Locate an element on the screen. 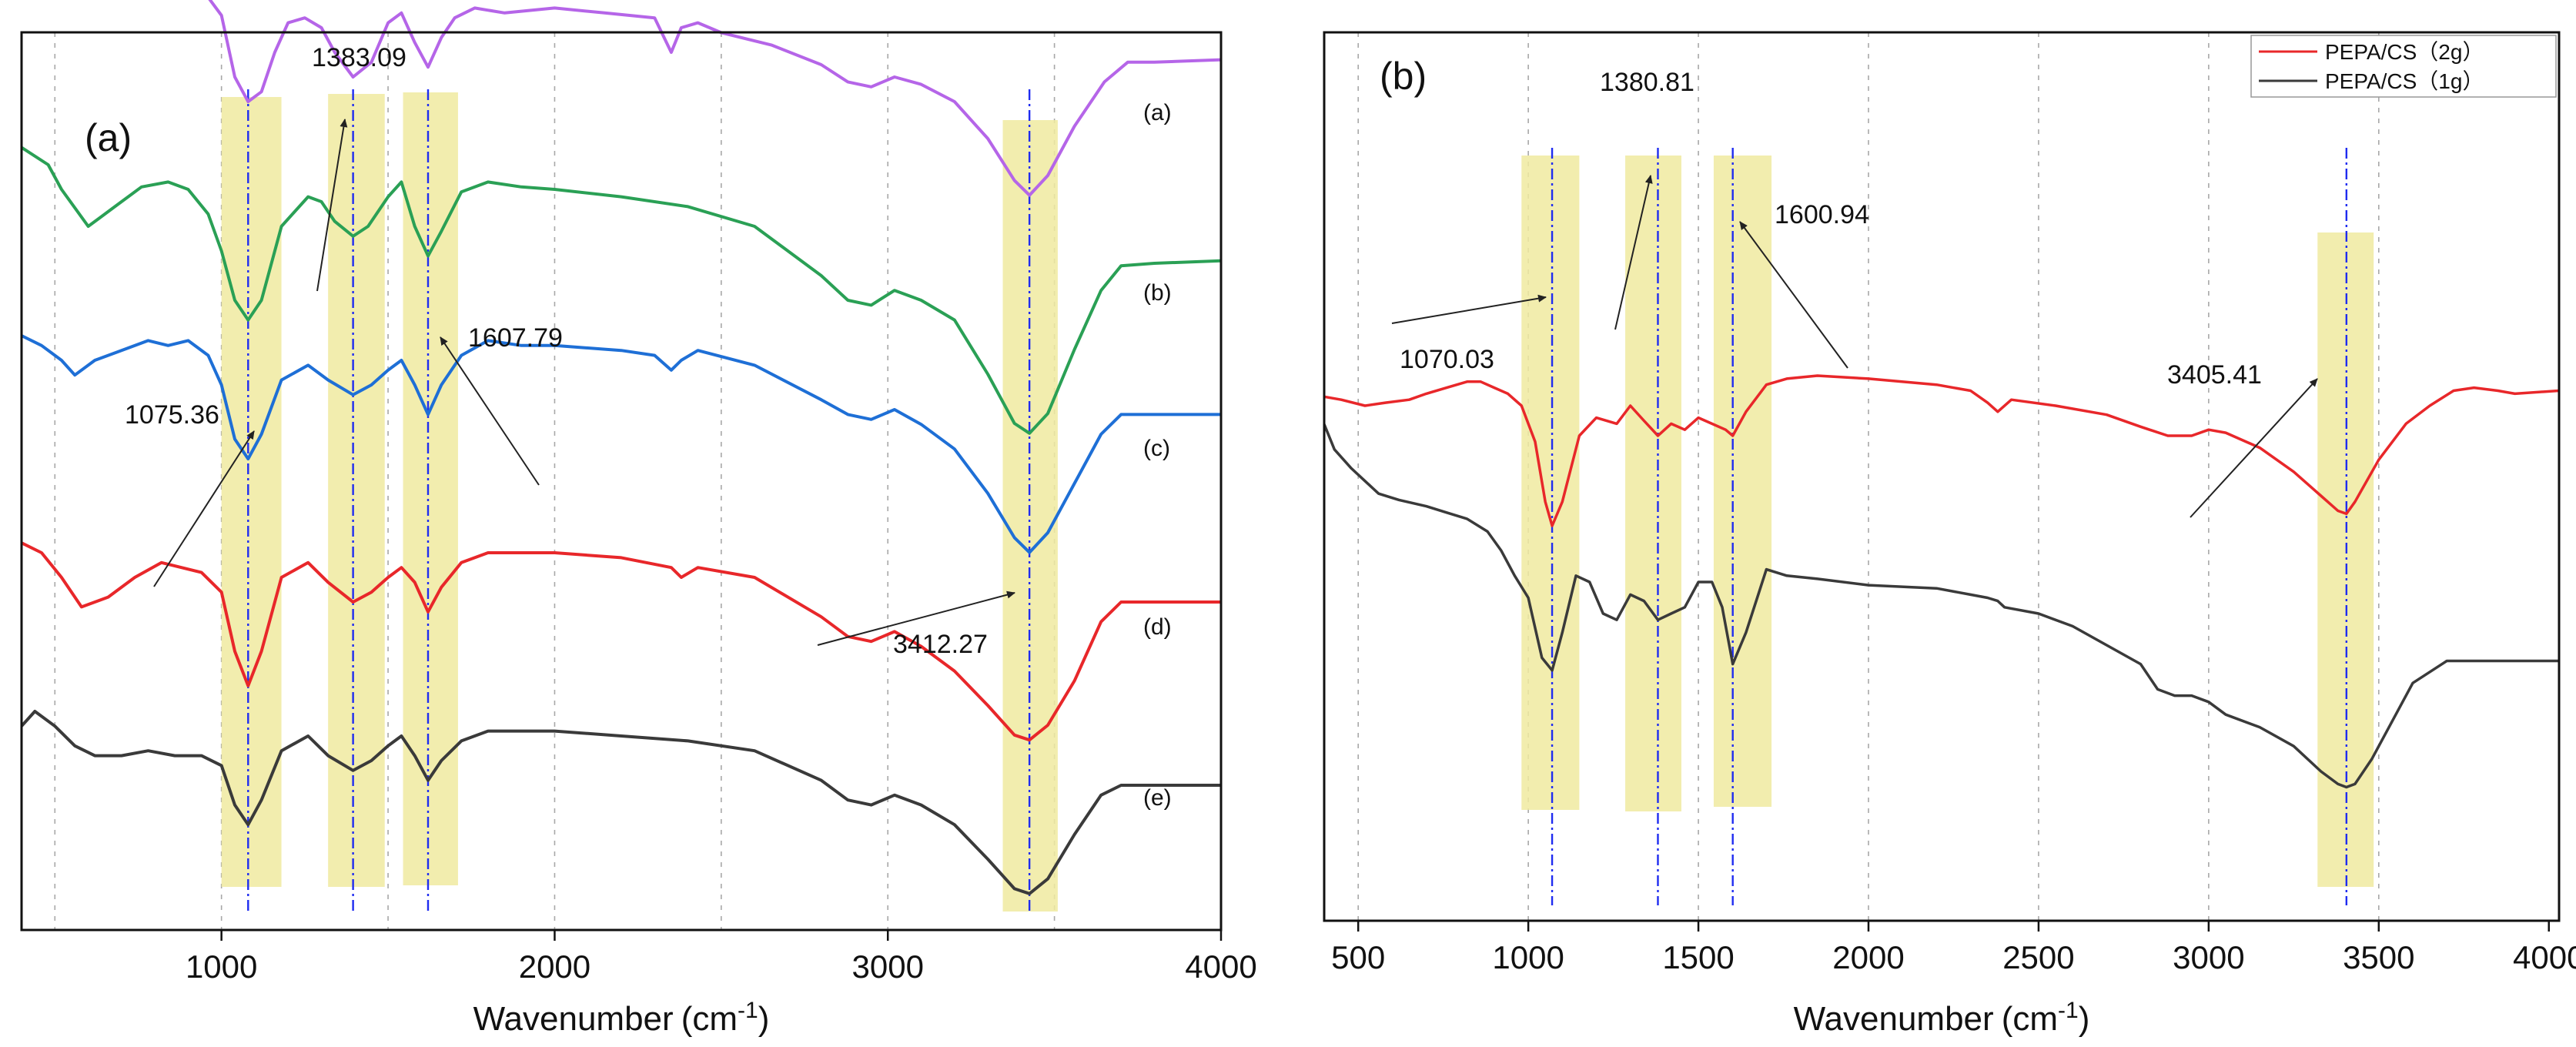  curve-label-c: (c) is located at coordinates (1156, 448).